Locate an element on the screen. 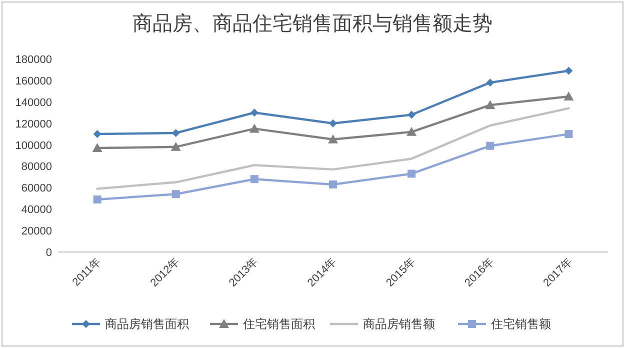  y-tick-label: 0 is located at coordinates (49, 253).